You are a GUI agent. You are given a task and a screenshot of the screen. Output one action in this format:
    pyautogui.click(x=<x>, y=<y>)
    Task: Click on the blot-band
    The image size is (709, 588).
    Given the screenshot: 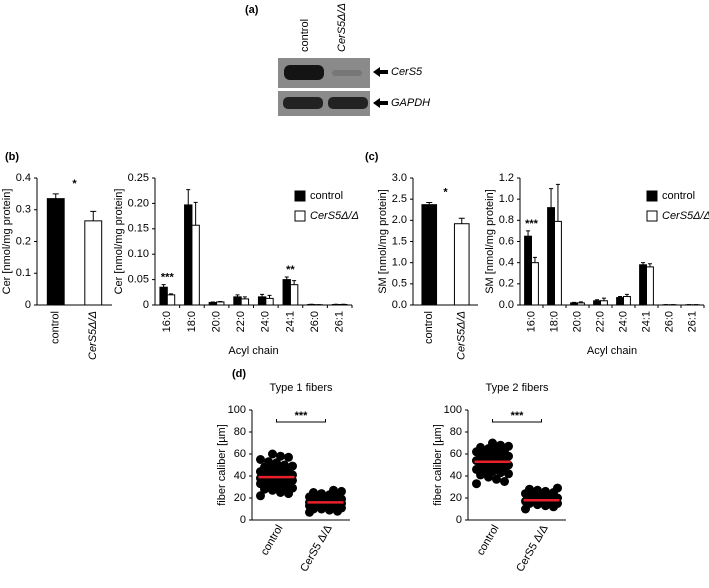 What is the action you would take?
    pyautogui.click(x=304, y=72)
    